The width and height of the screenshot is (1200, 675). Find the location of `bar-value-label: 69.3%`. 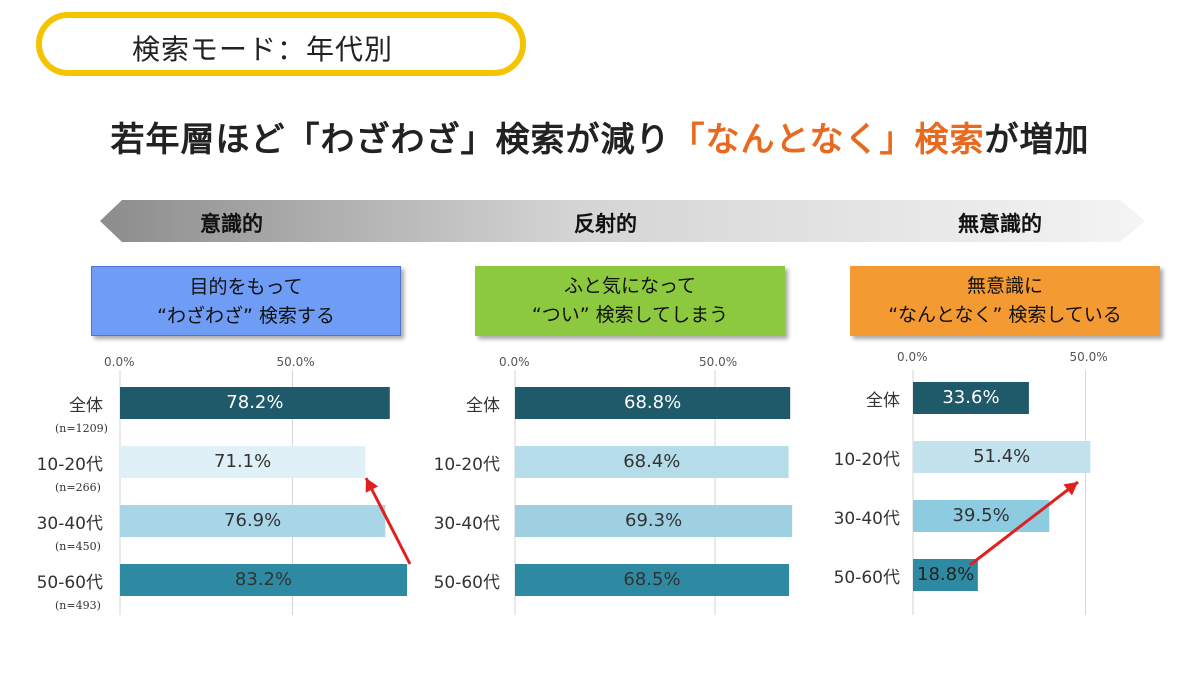

bar-value-label: 69.3% is located at coordinates (654, 520).